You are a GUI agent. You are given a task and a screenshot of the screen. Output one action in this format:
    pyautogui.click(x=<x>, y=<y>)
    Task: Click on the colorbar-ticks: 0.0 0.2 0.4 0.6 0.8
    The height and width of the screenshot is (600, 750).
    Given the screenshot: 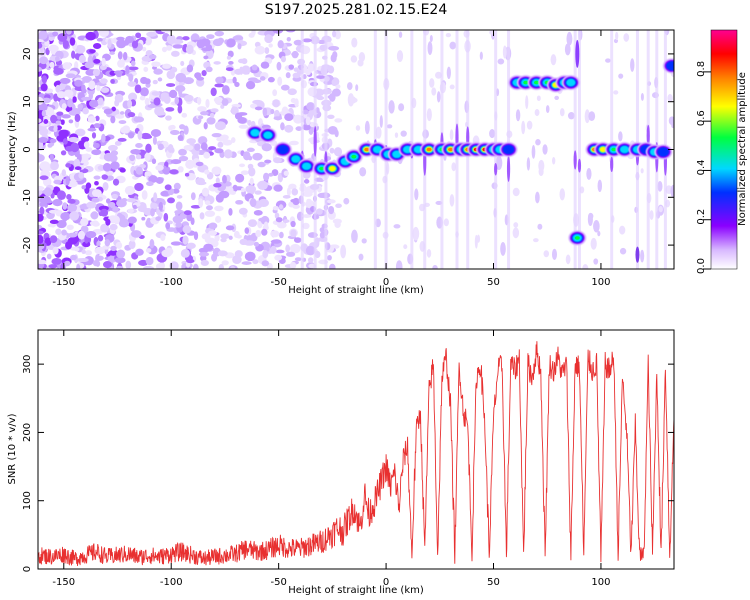 What is the action you would take?
    pyautogui.click(x=703, y=167)
    